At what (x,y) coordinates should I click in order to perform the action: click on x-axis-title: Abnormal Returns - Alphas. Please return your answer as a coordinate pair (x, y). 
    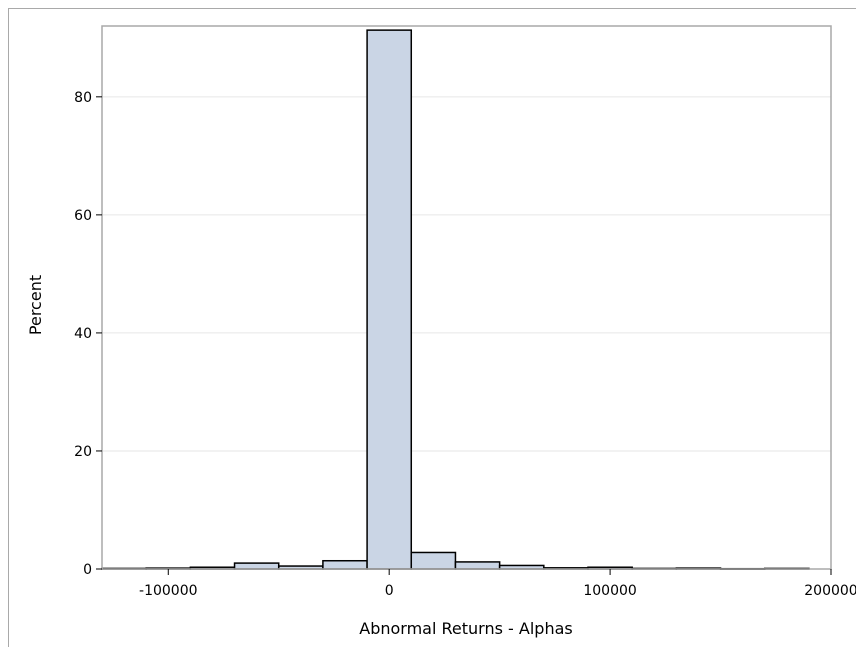
    Looking at the image, I should click on (465, 628).